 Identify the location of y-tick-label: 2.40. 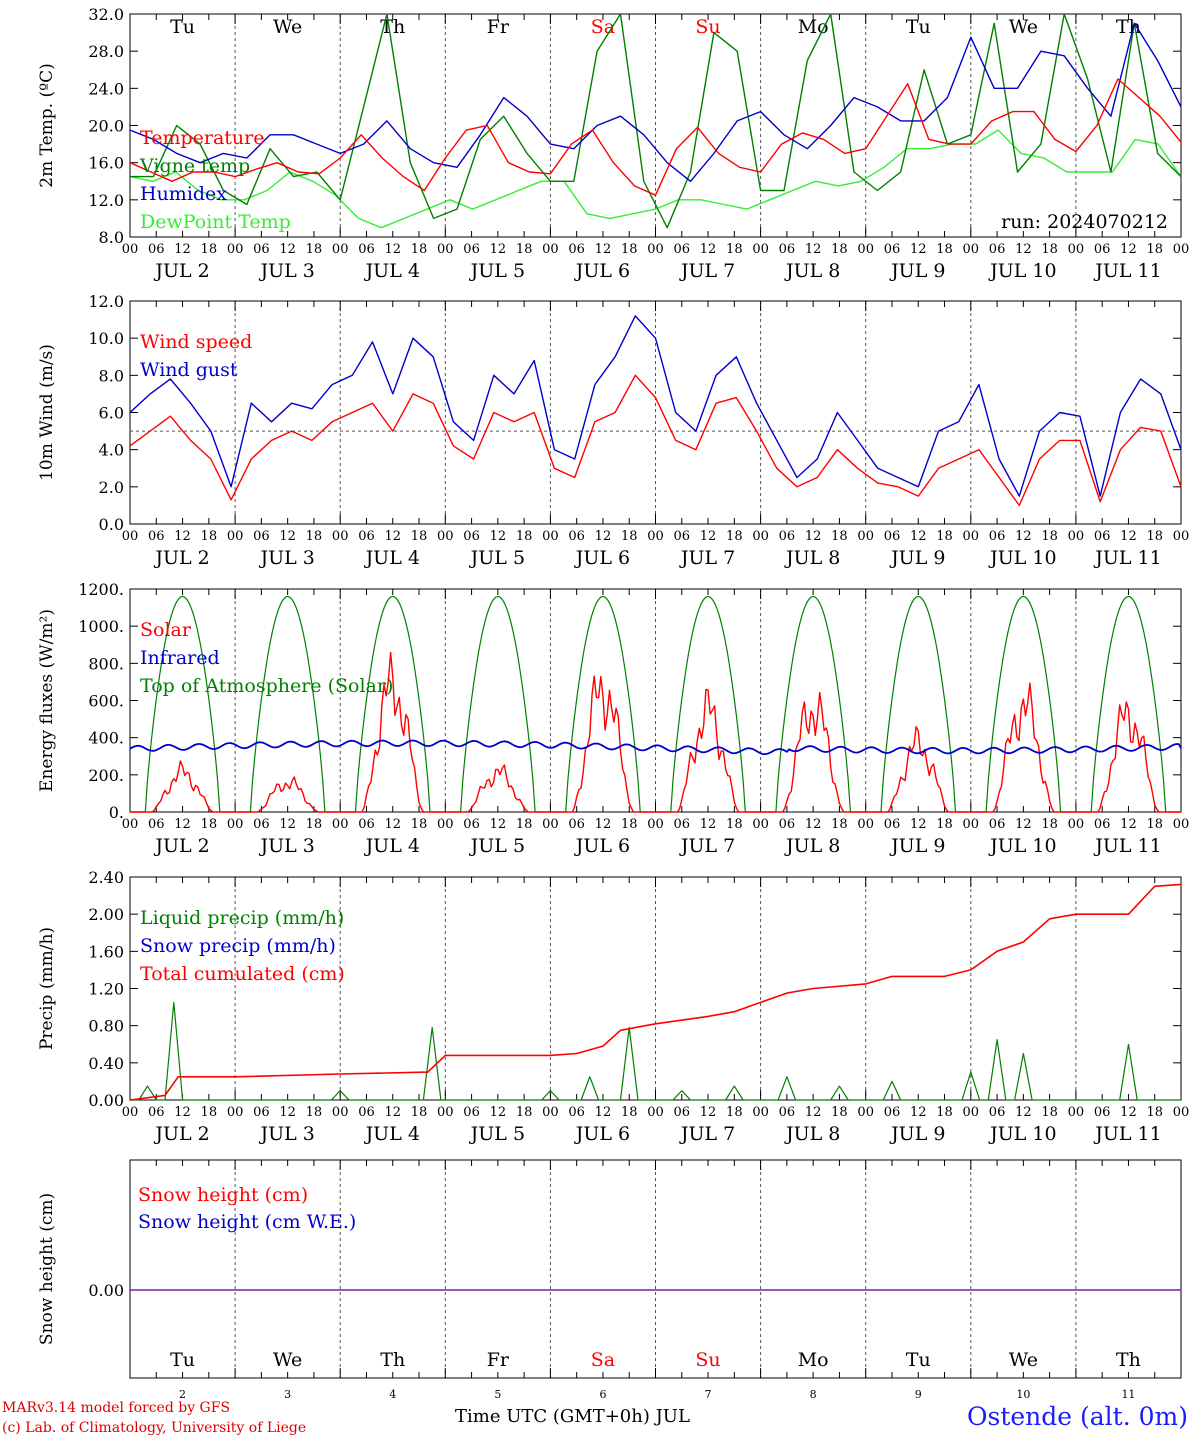
(106, 877).